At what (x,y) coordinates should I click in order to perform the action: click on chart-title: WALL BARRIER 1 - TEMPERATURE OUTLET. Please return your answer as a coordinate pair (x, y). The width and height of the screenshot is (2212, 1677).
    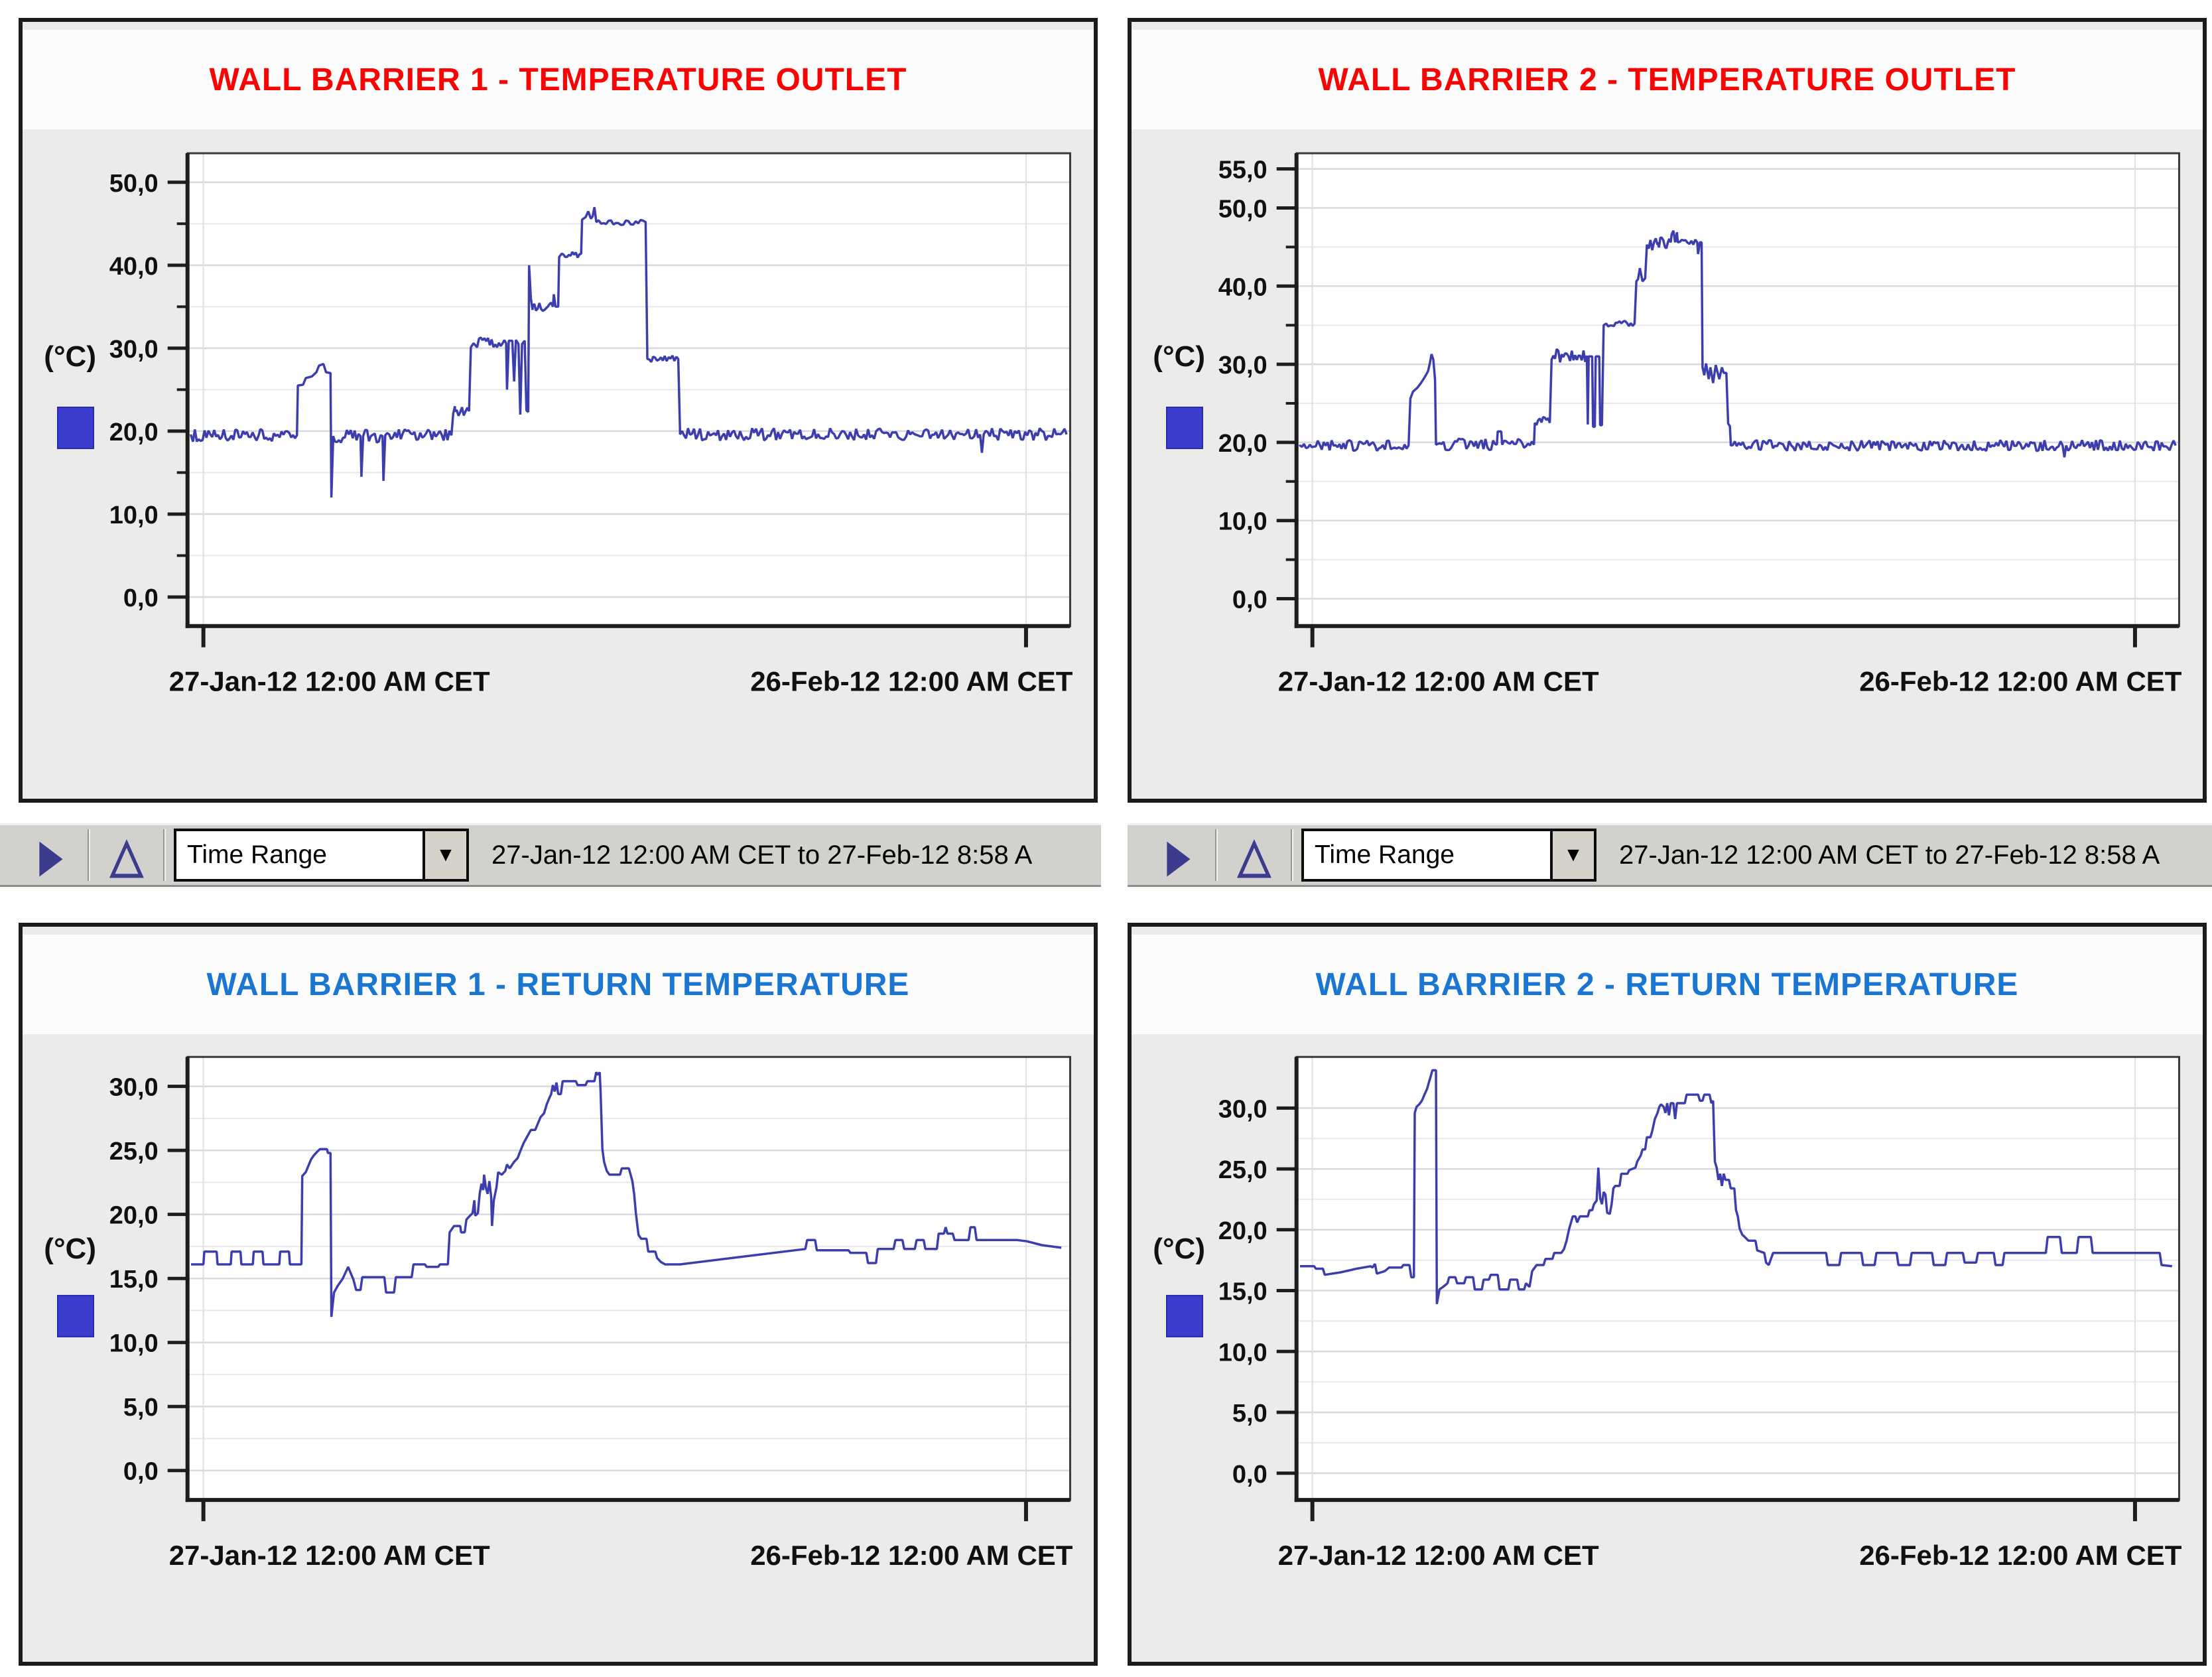
    Looking at the image, I should click on (558, 80).